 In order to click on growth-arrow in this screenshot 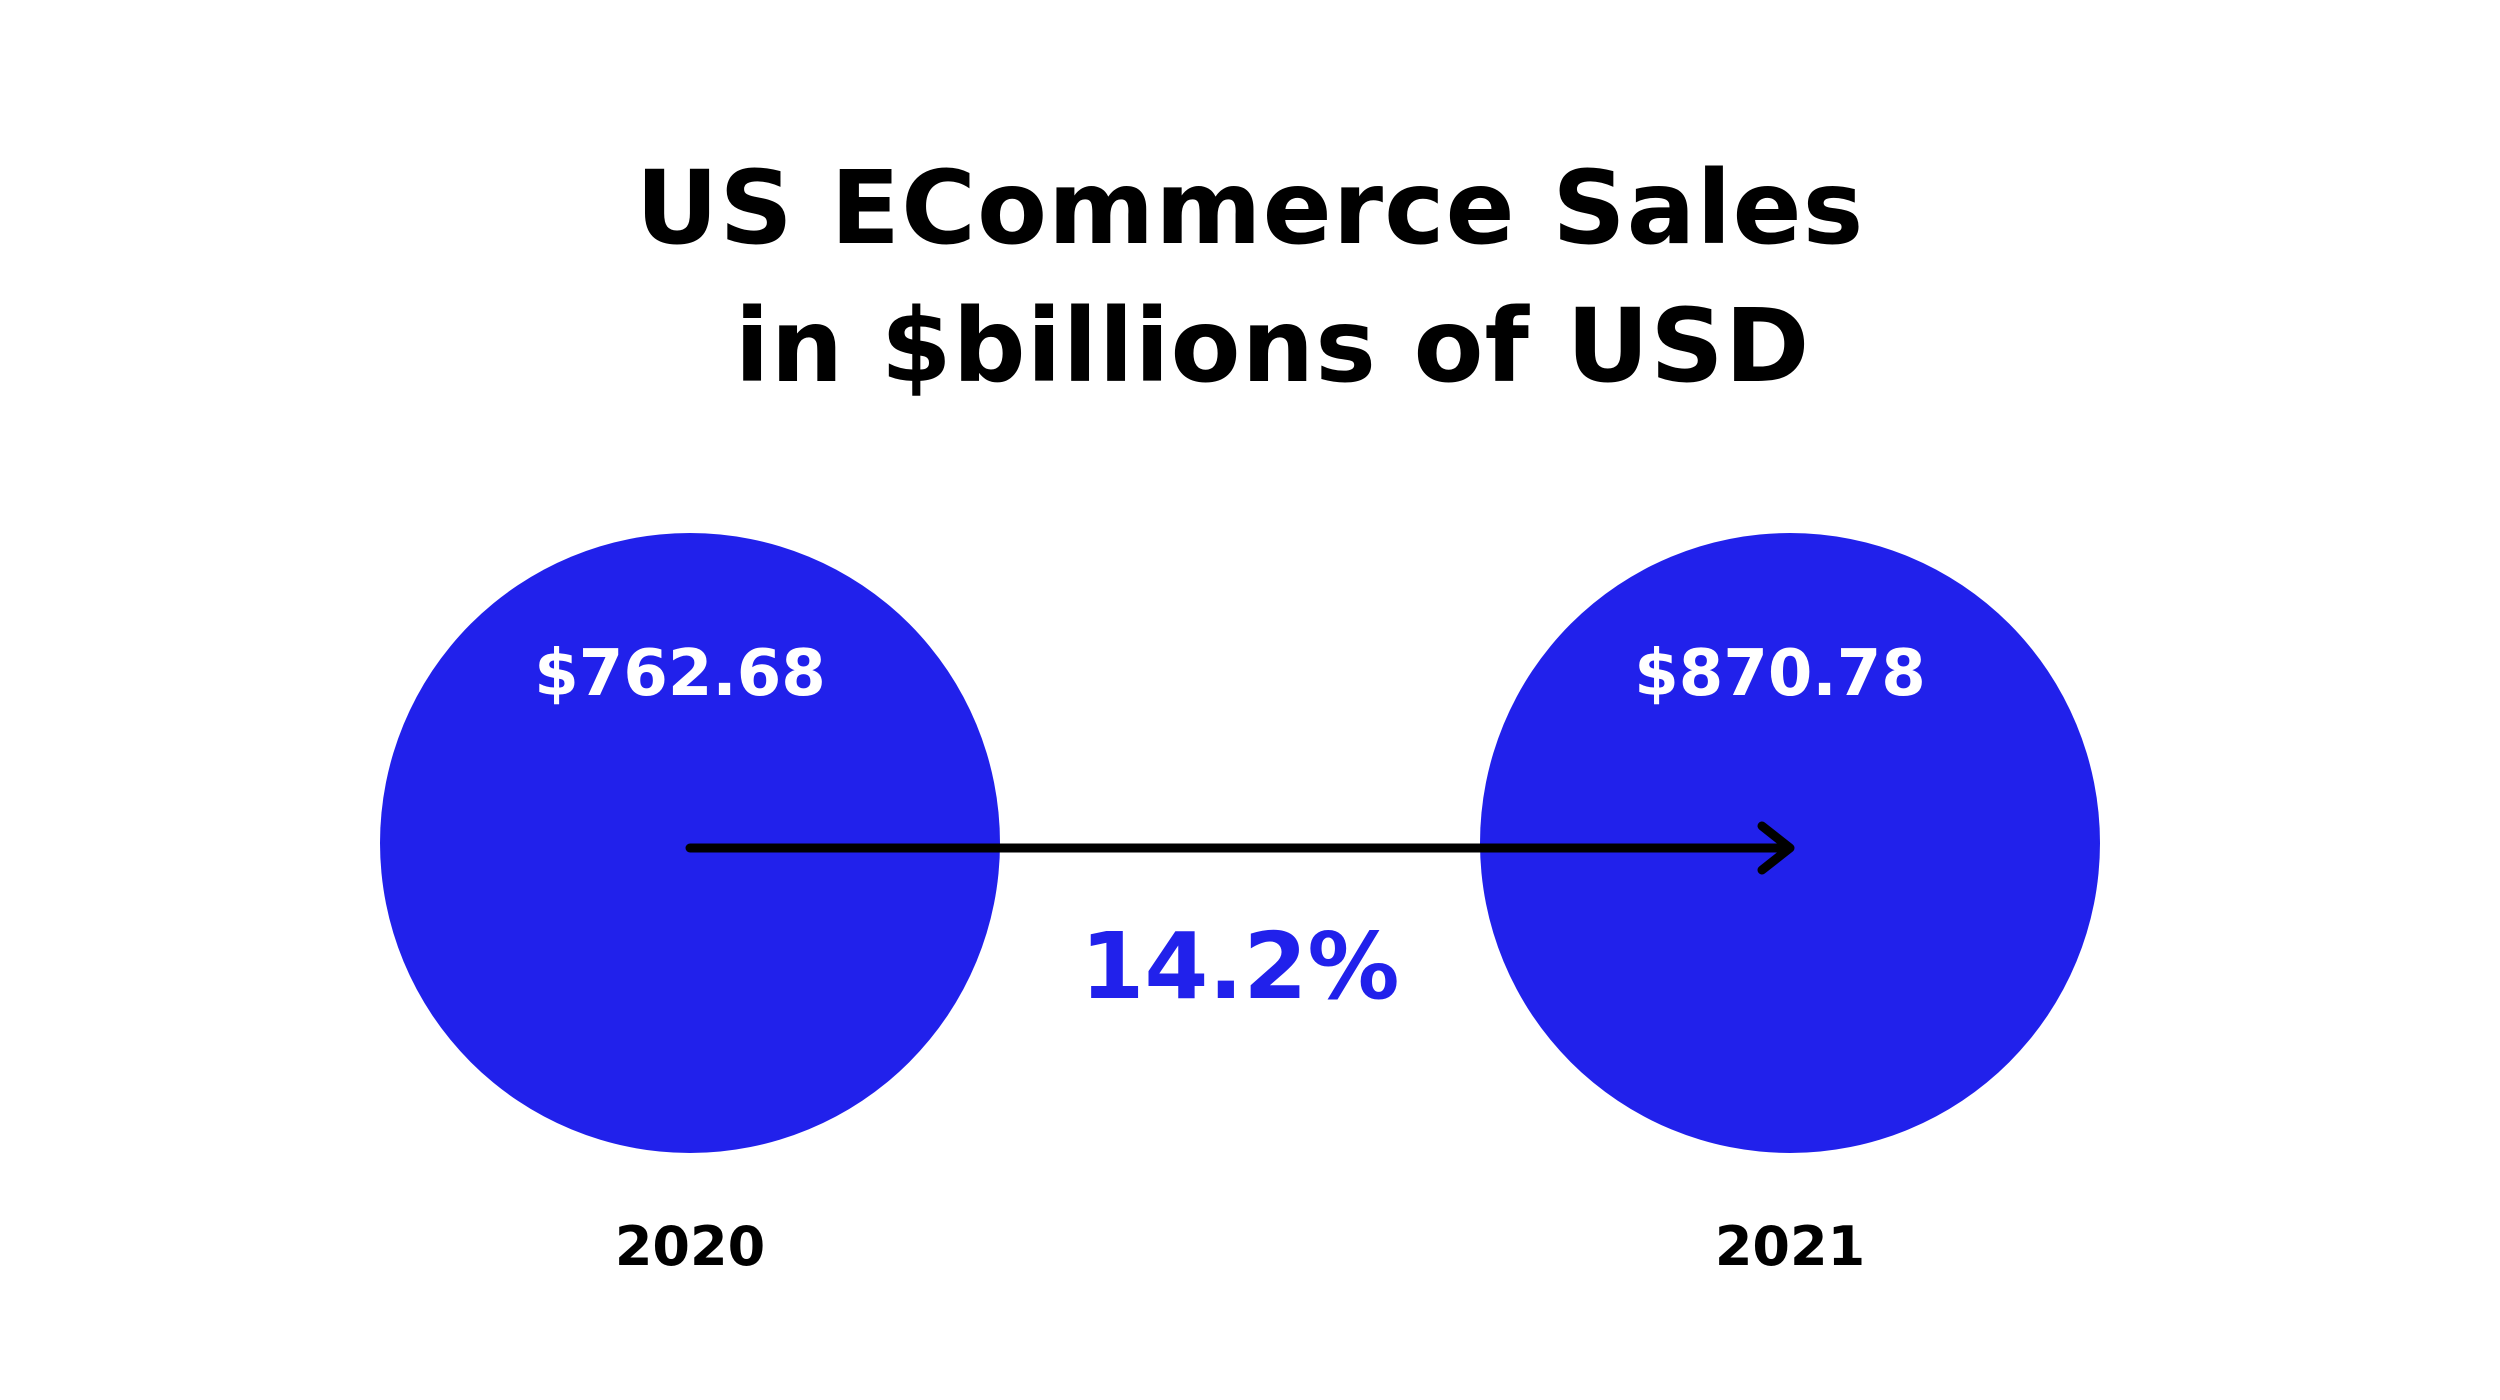, I will do `click(1240, 848)`.